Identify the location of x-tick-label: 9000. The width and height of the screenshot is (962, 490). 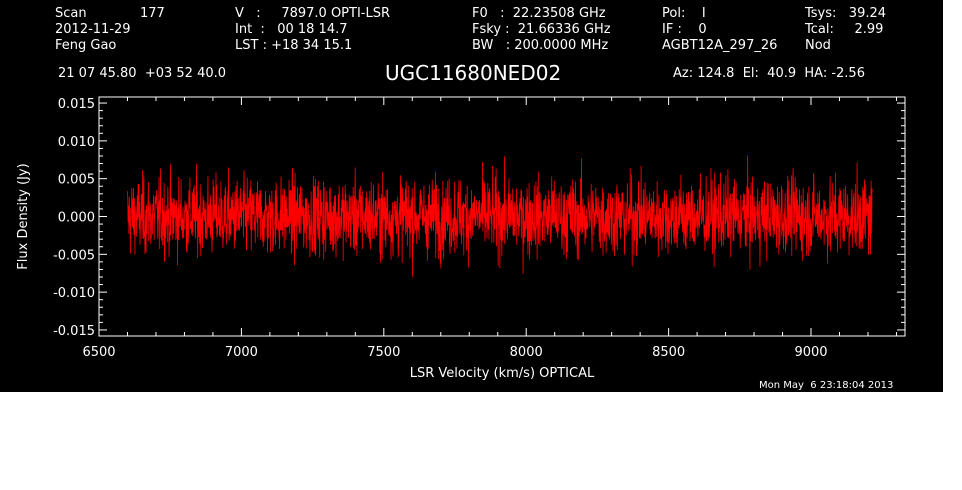
(810, 352).